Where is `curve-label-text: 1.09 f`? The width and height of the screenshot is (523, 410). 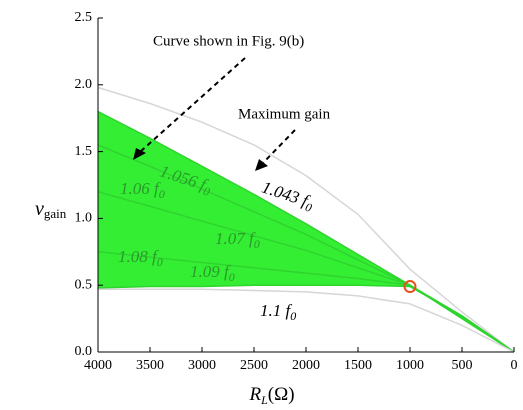 curve-label-text: 1.09 f is located at coordinates (210, 271).